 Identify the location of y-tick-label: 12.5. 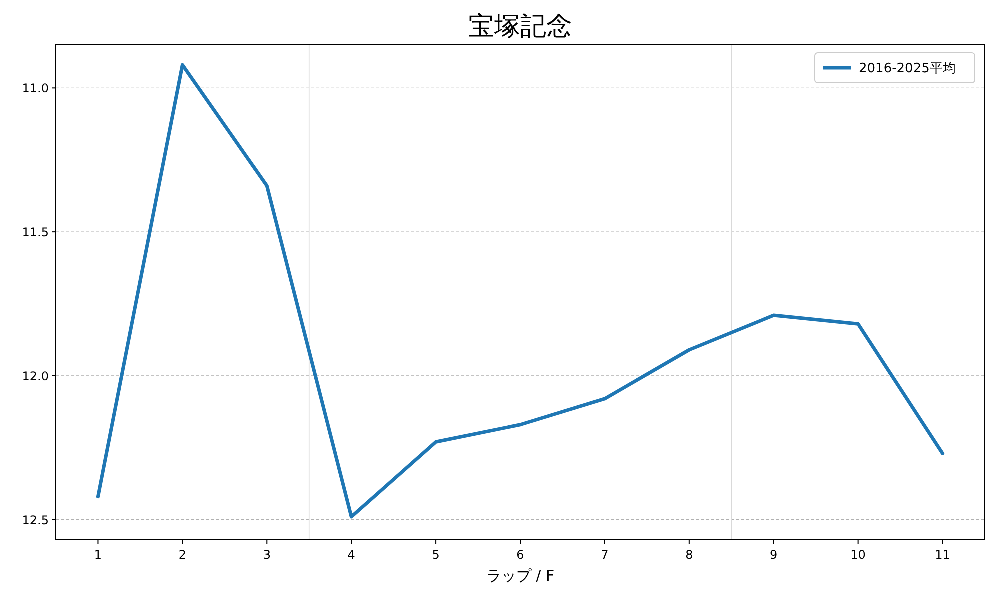
(35, 520).